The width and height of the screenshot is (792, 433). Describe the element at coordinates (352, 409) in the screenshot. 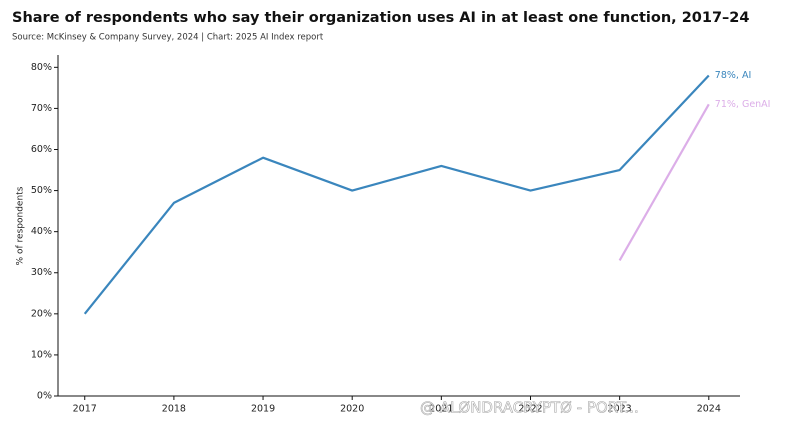

I see `x-tick-label: 2020` at that location.